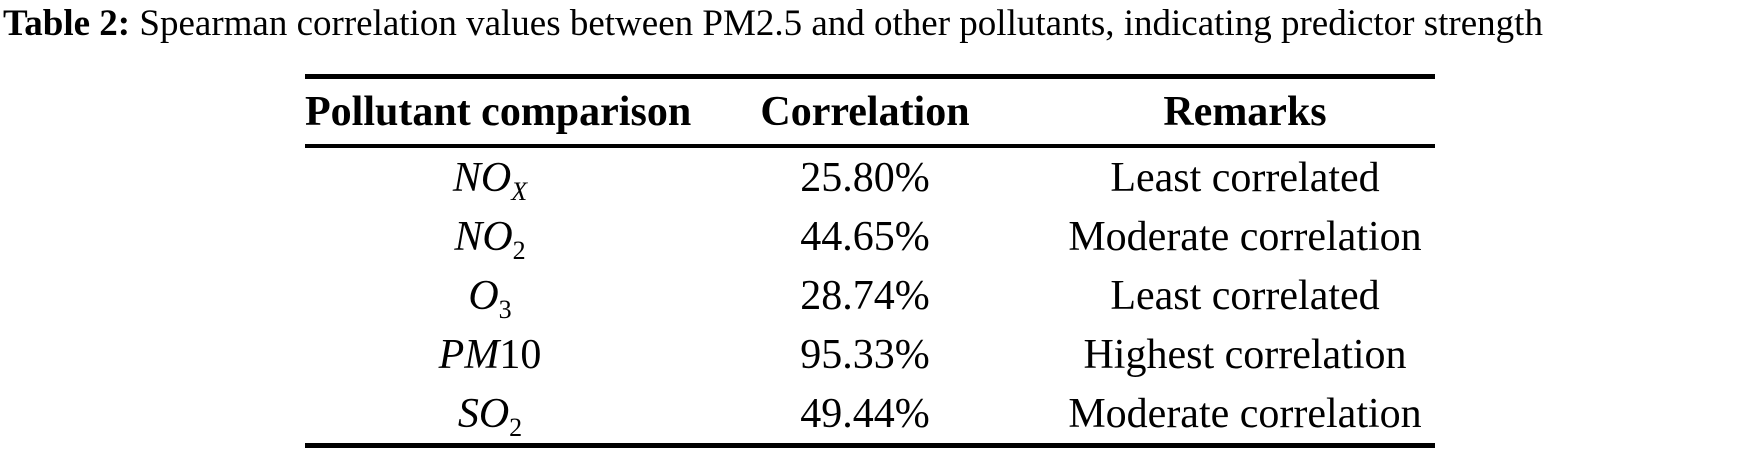 Image resolution: width=1737 pixels, height=457 pixels. I want to click on header-row: Pollutant comparison Correlation Remarks, so click(870, 111).